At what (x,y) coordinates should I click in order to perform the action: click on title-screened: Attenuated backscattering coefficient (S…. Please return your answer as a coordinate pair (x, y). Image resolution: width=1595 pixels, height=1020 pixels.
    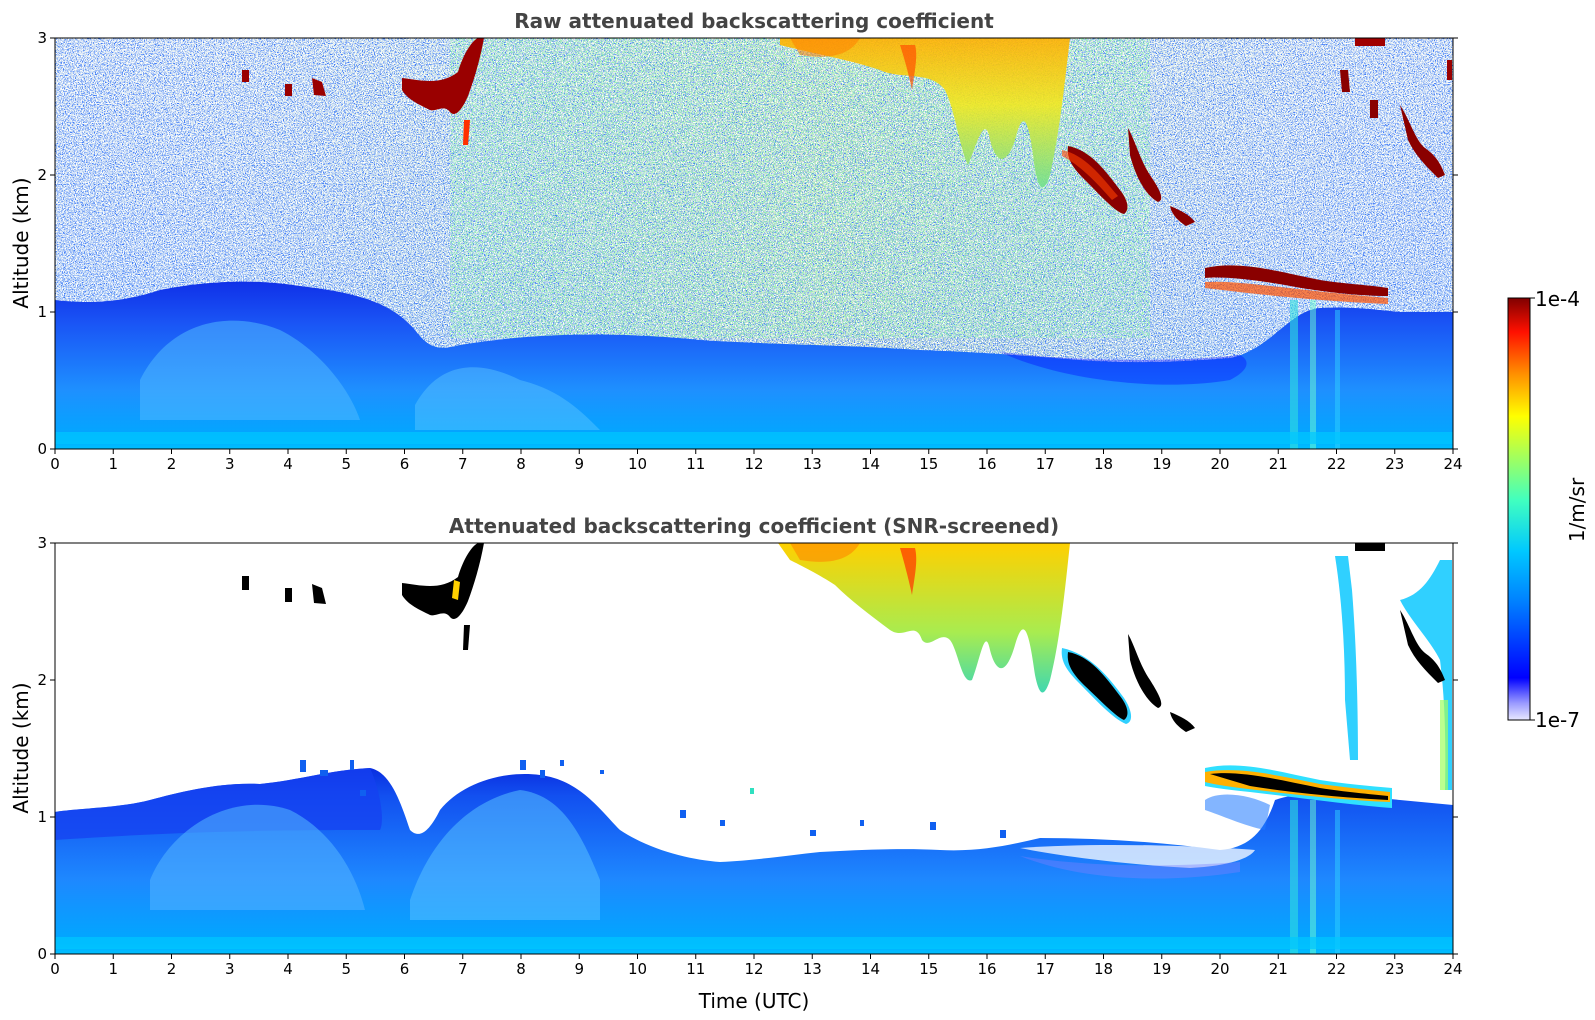
    Looking at the image, I should click on (754, 526).